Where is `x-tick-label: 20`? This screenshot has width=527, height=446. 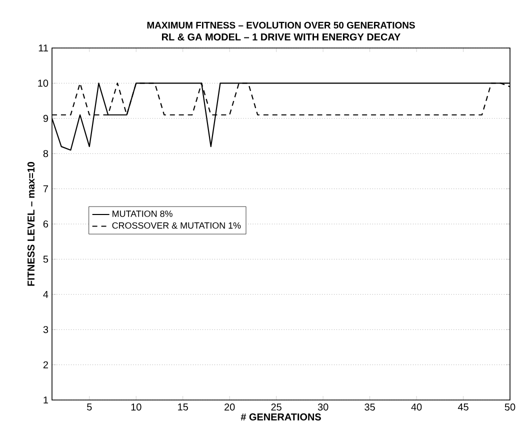
x-tick-label: 20 is located at coordinates (229, 407).